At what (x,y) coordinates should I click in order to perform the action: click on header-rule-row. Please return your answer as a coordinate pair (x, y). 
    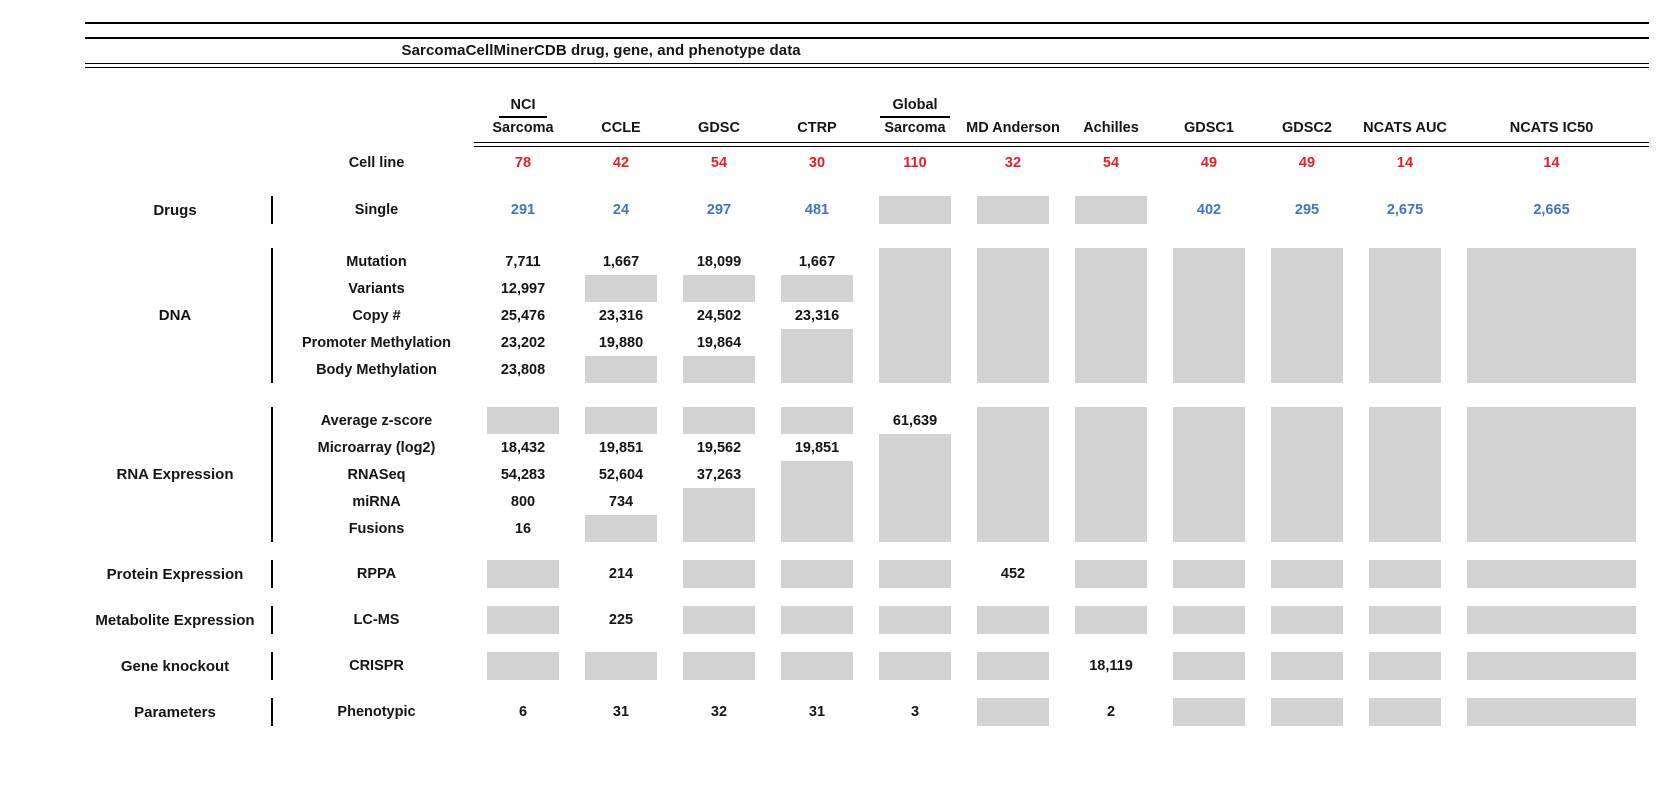
    Looking at the image, I should click on (867, 144).